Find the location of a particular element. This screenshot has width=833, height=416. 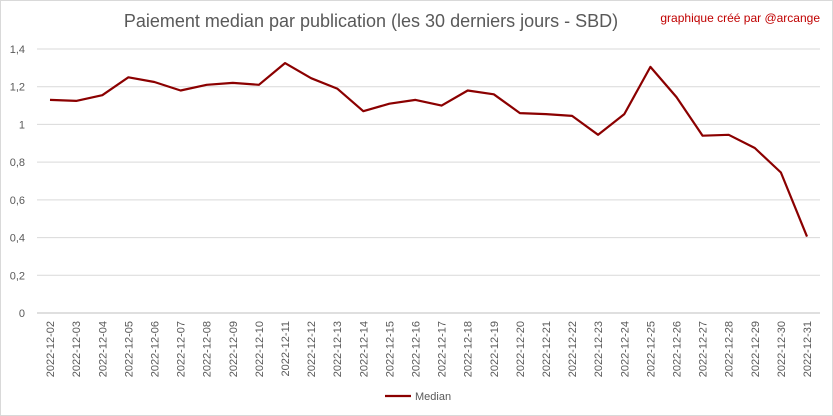

y-tick-label: 1,2 is located at coordinates (17, 88).